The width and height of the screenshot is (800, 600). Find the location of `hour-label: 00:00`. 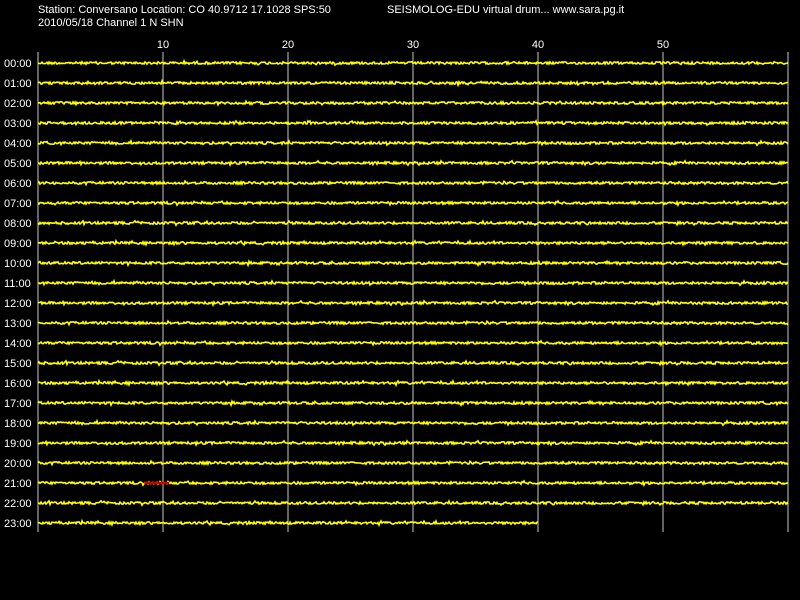

hour-label: 00:00 is located at coordinates (18, 64).